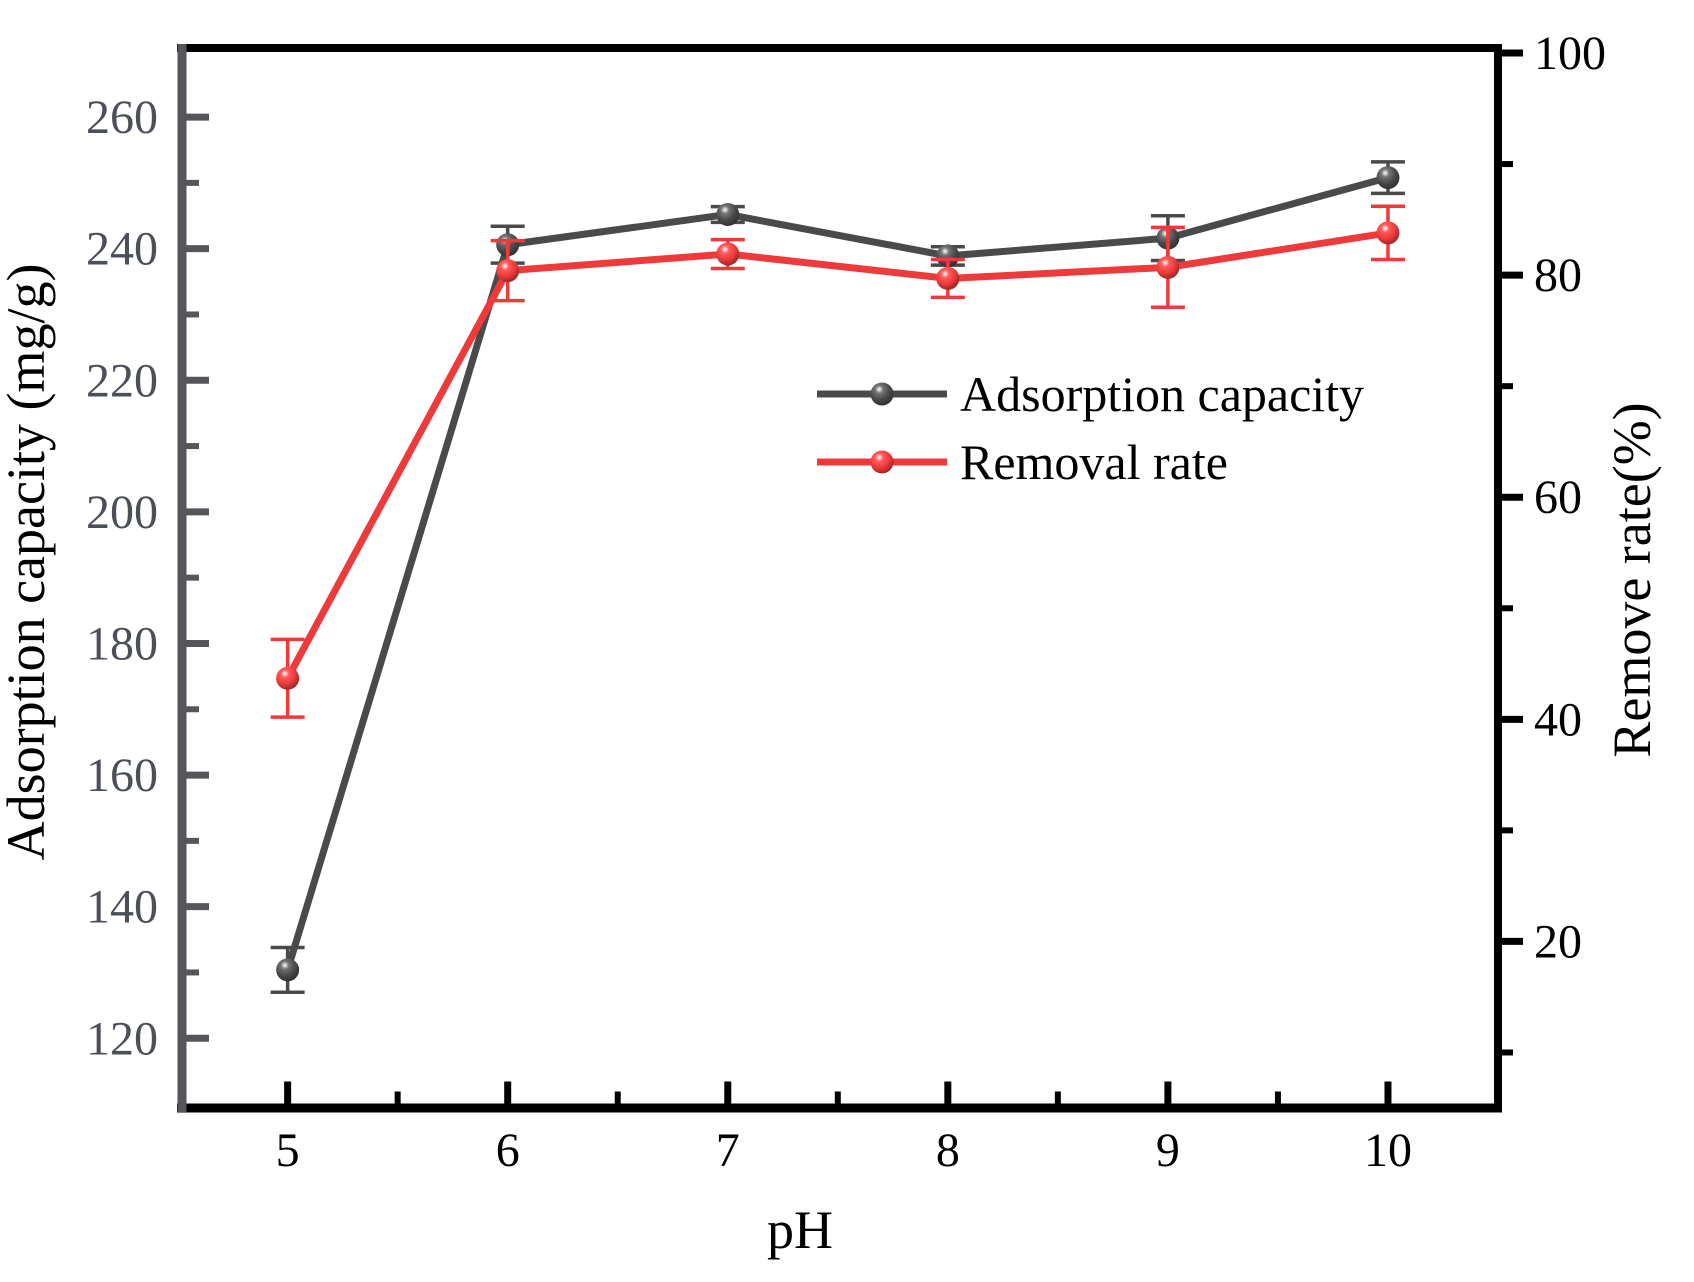  I want to click on right-tick-label: 40, so click(1558, 719).